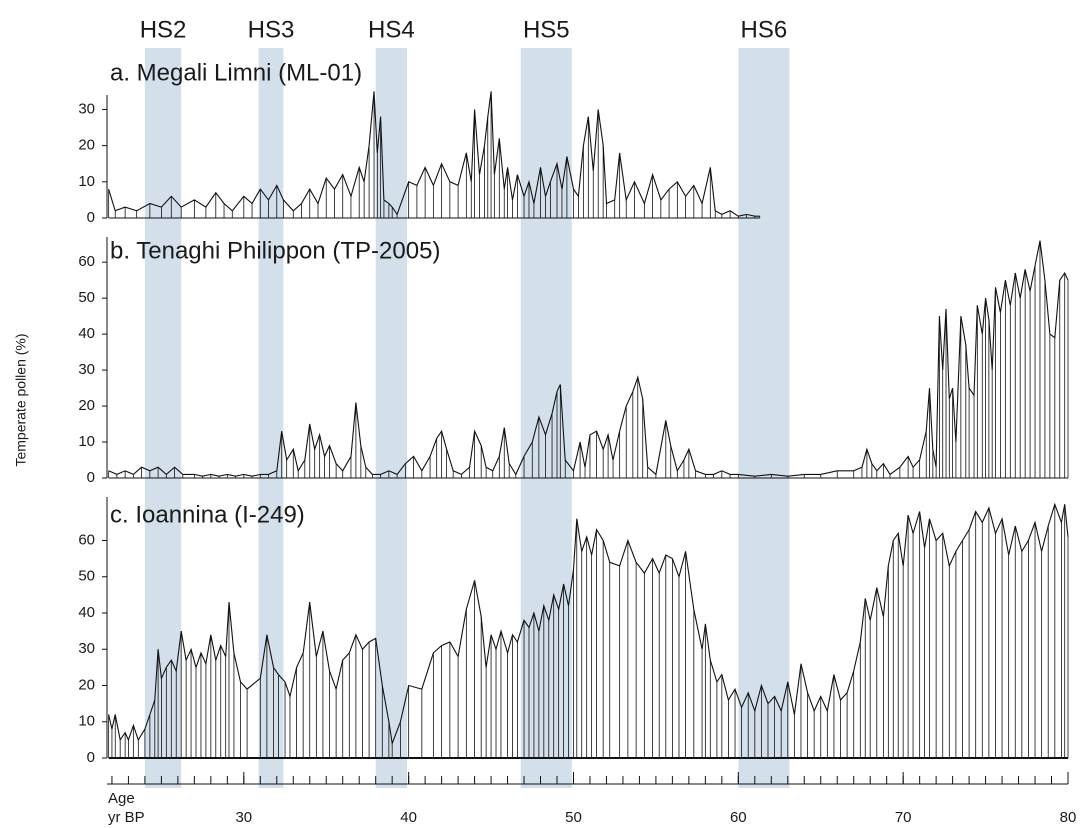 Image resolution: width=1086 pixels, height=828 pixels. Describe the element at coordinates (207, 514) in the screenshot. I see `panel-title: c. Ioannina (I-249)` at that location.